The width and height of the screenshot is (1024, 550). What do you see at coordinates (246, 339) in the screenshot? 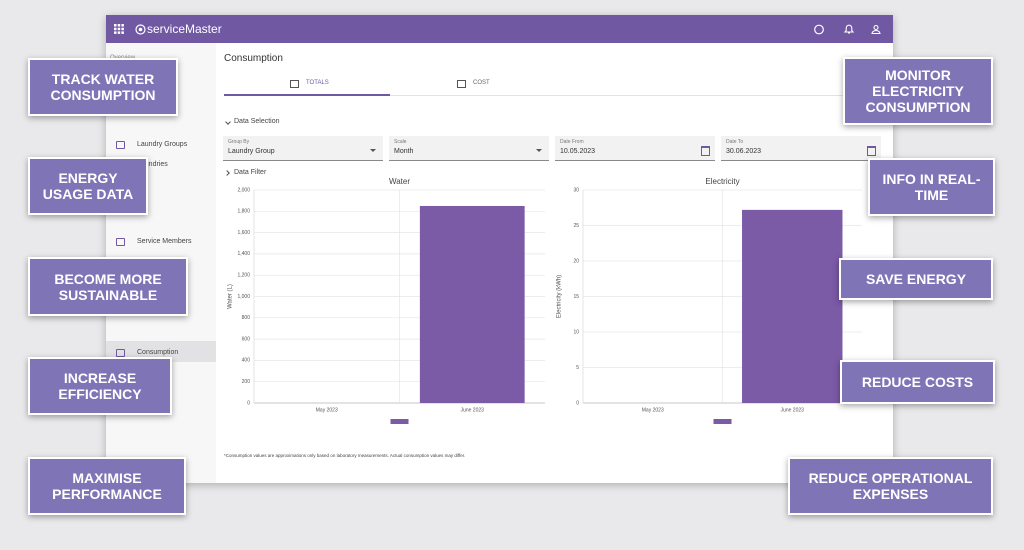
I see `y-tick-label: 600` at bounding box center [246, 339].